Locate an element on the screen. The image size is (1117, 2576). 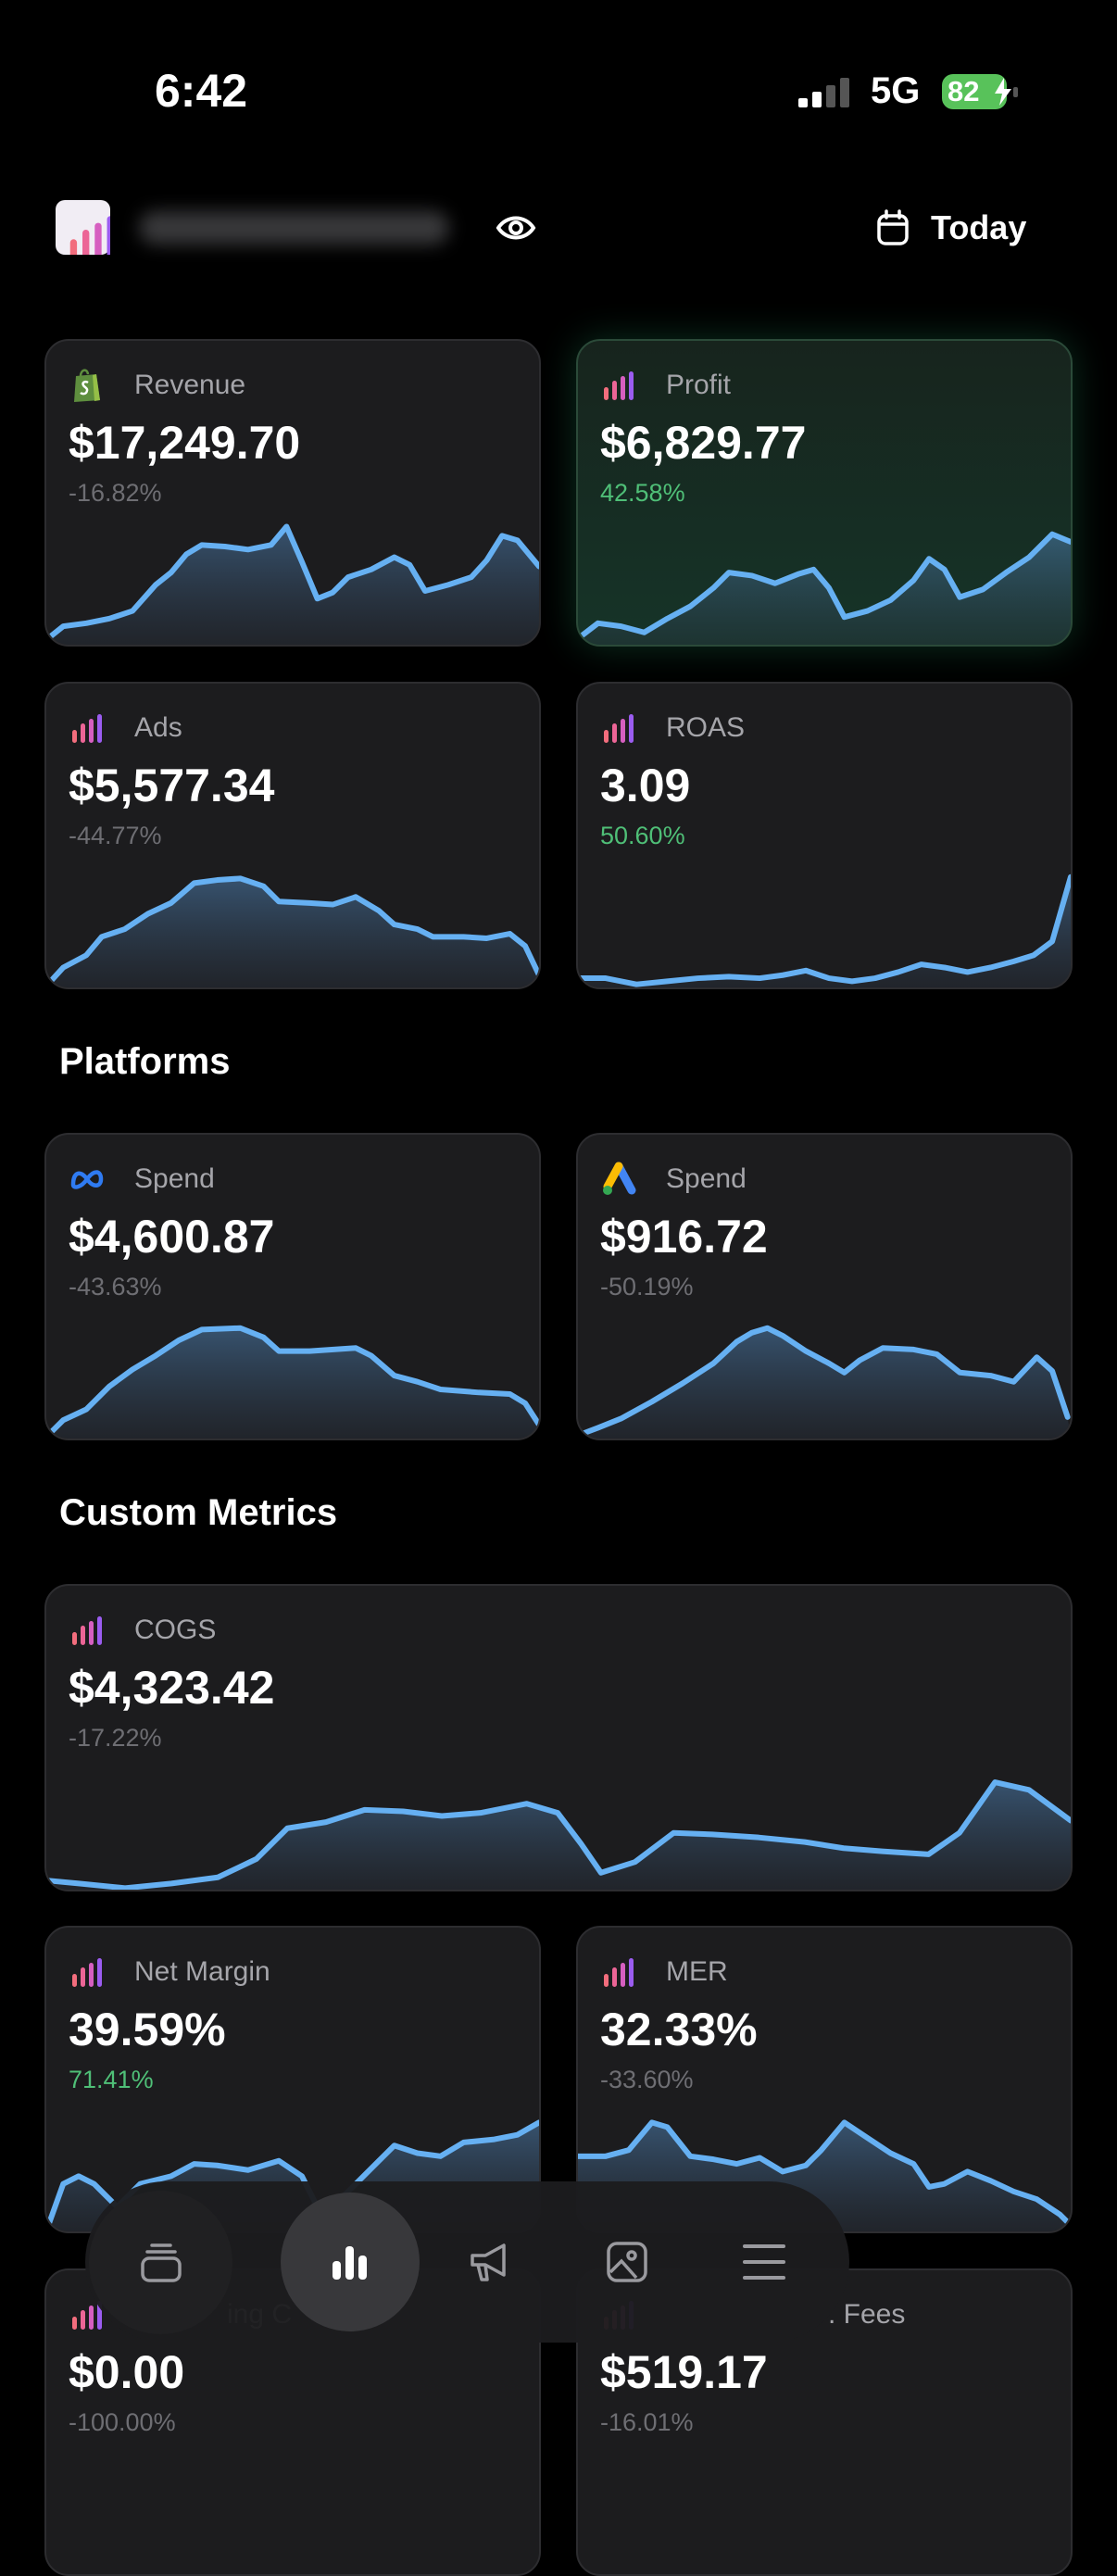
metric-card: Profit $6,829.77 42.58% is located at coordinates (824, 493).